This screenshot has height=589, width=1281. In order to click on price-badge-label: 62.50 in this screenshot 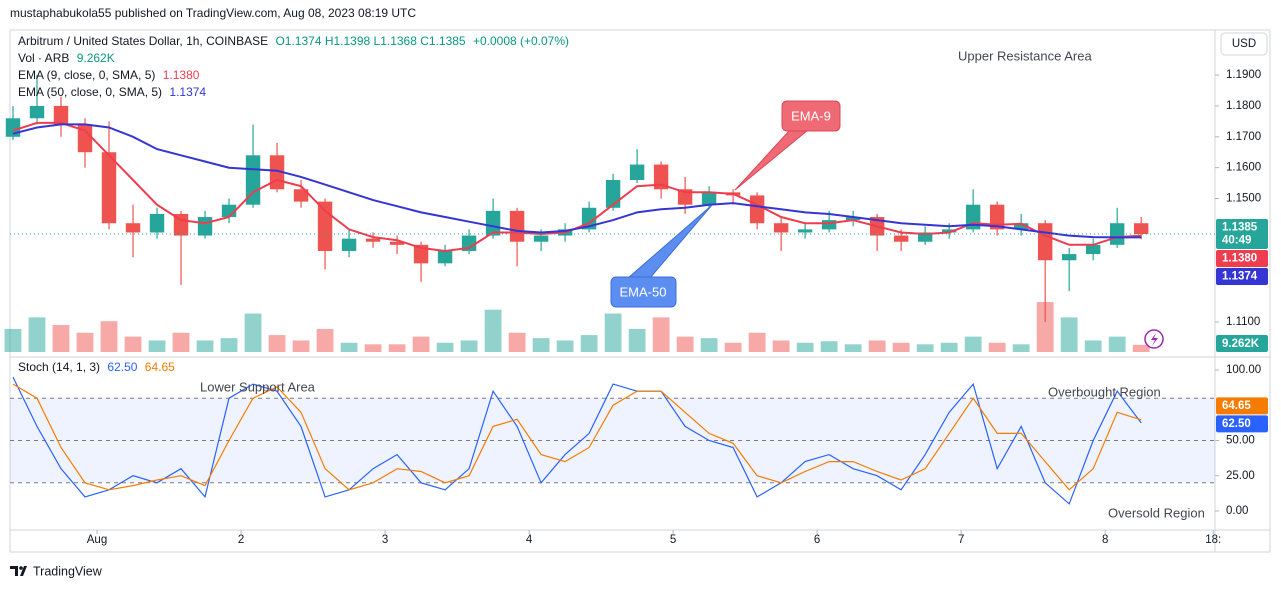, I will do `click(1236, 424)`.